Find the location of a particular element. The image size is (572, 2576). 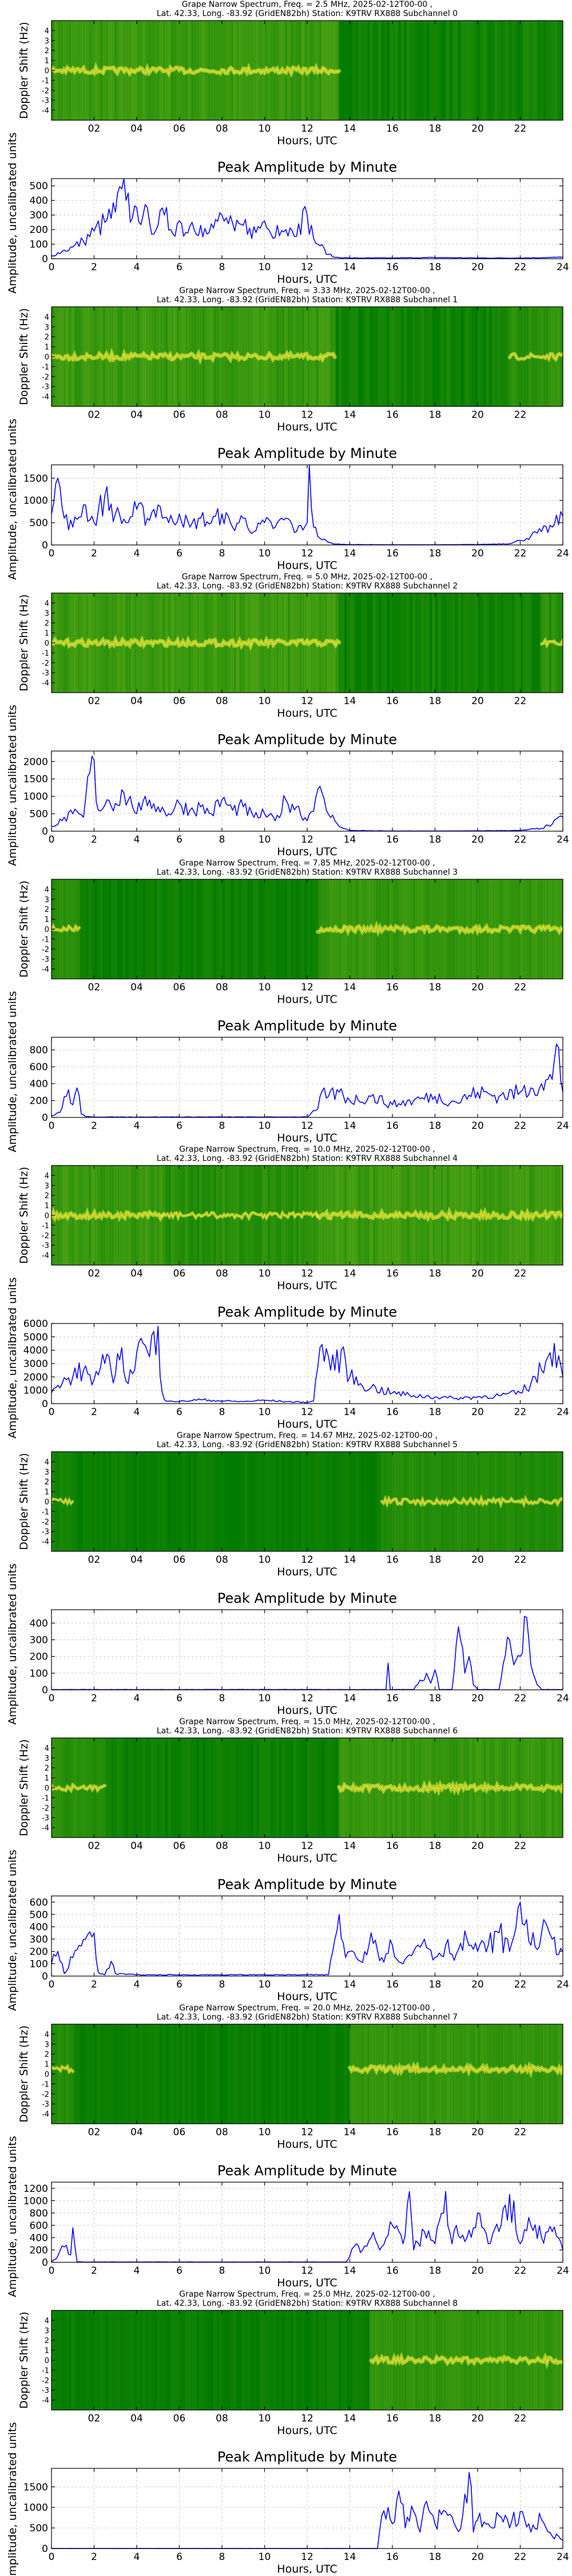

spectrogram-xtick-label: 04 is located at coordinates (136, 2418).